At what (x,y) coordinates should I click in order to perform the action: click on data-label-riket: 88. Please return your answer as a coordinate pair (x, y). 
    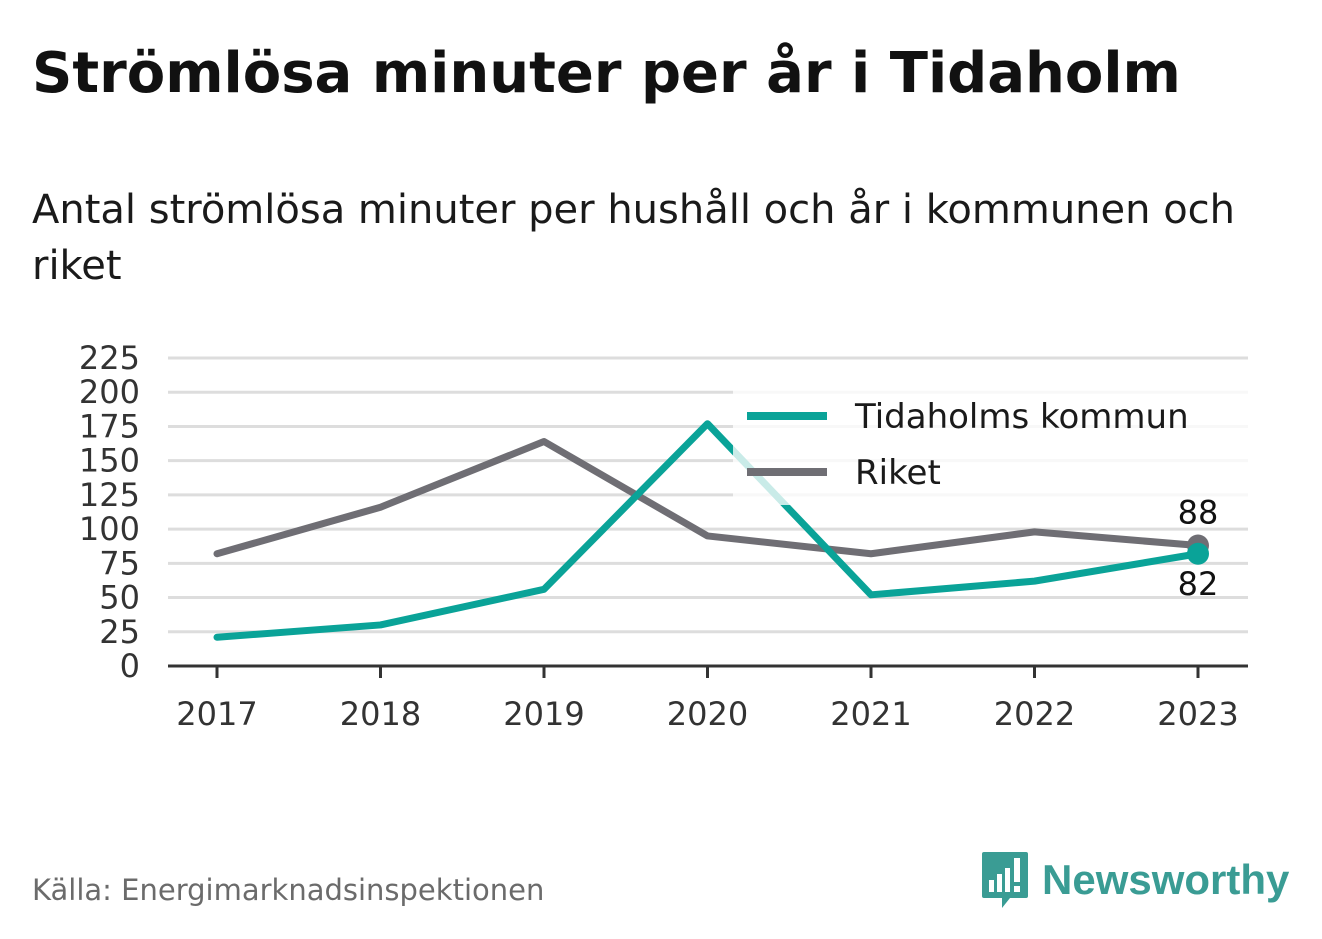
    Looking at the image, I should click on (1198, 513).